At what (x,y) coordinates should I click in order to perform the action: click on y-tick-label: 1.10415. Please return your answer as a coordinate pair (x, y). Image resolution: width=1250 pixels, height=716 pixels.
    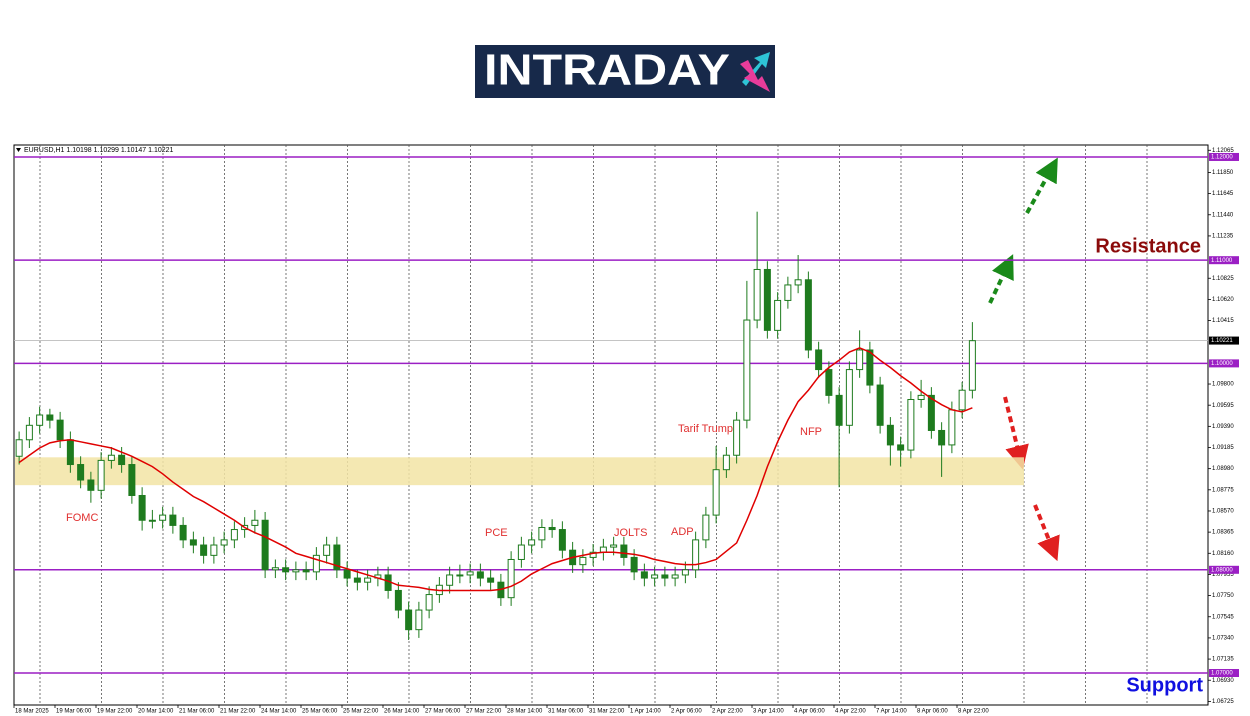
    Looking at the image, I should click on (1223, 321).